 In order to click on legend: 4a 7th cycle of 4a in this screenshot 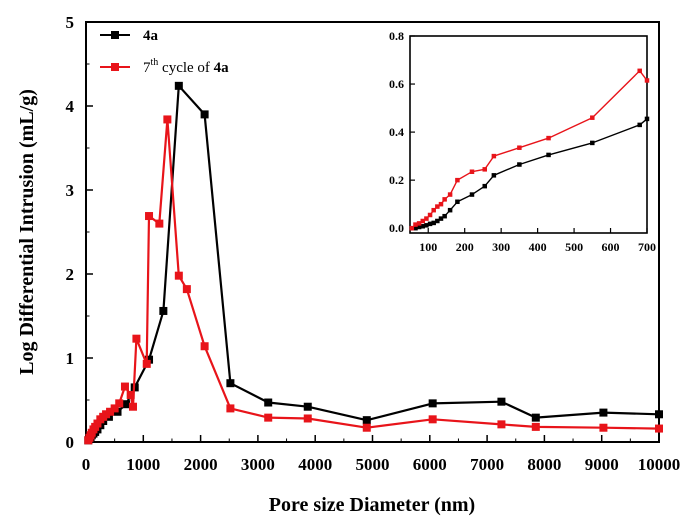, I will do `click(164, 52)`.